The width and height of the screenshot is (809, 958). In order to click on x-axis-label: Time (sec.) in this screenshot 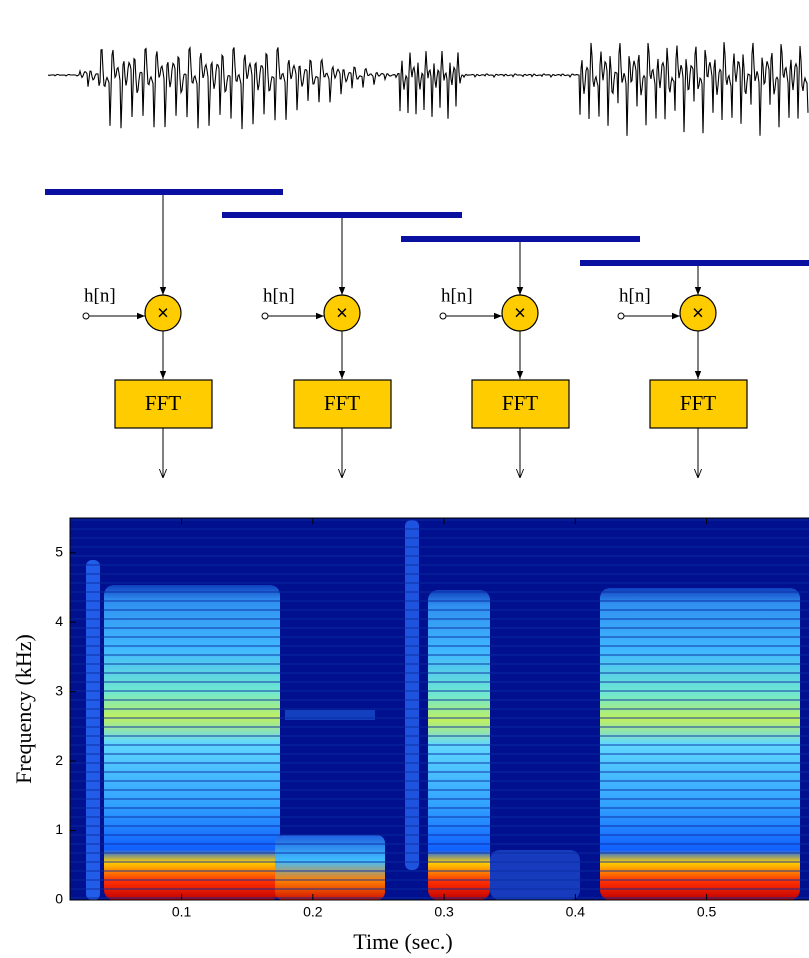, I will do `click(402, 941)`.